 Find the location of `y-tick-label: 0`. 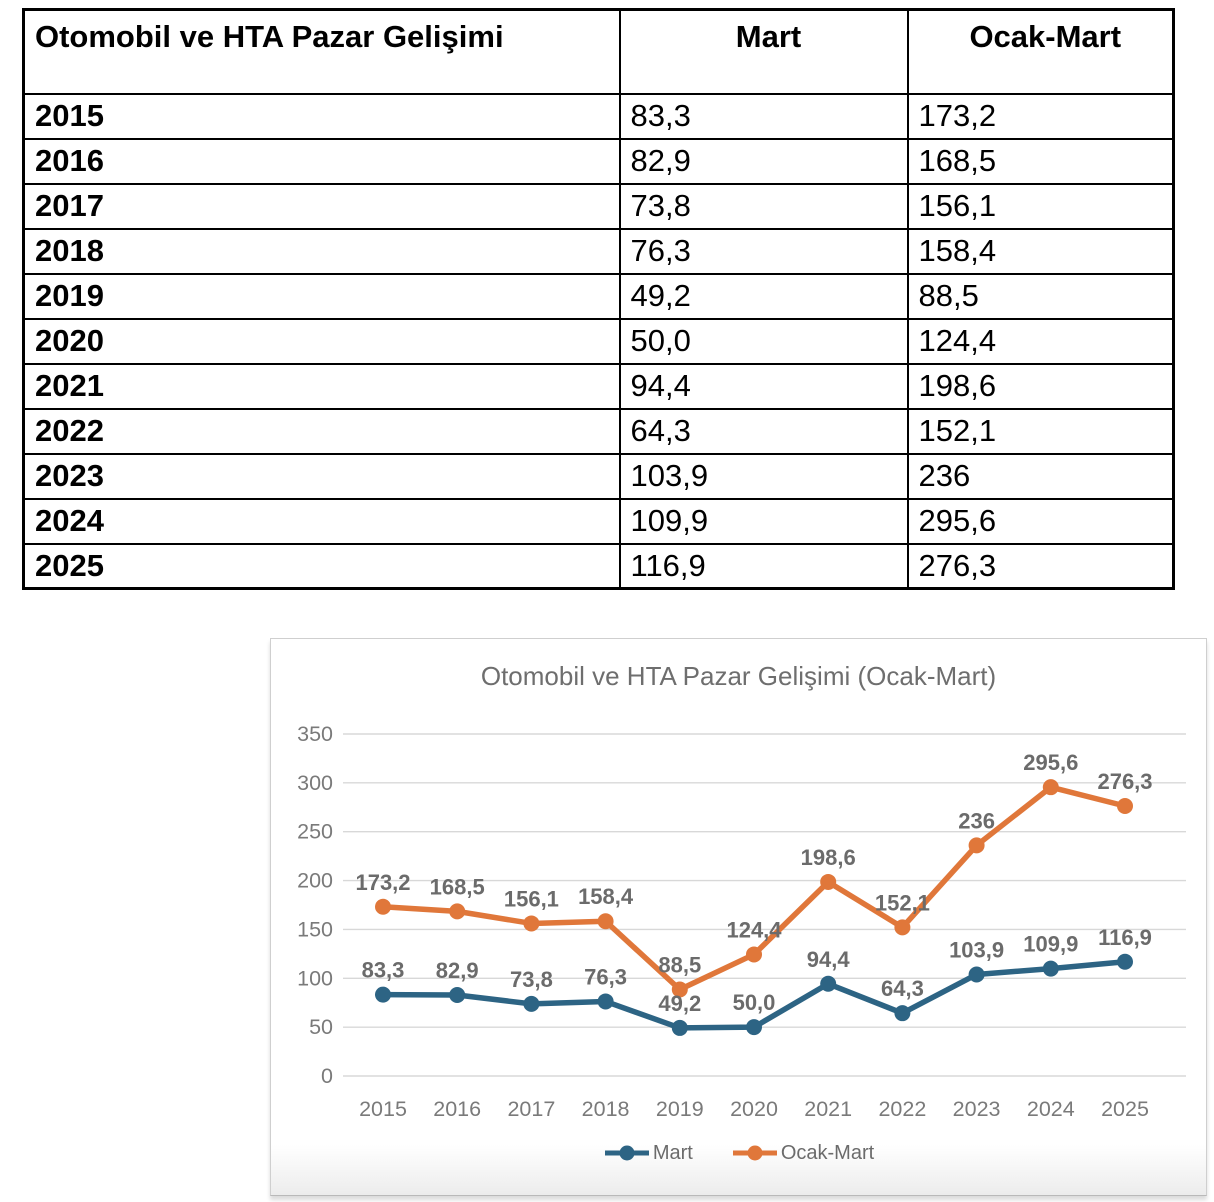

y-tick-label: 0 is located at coordinates (327, 1076).